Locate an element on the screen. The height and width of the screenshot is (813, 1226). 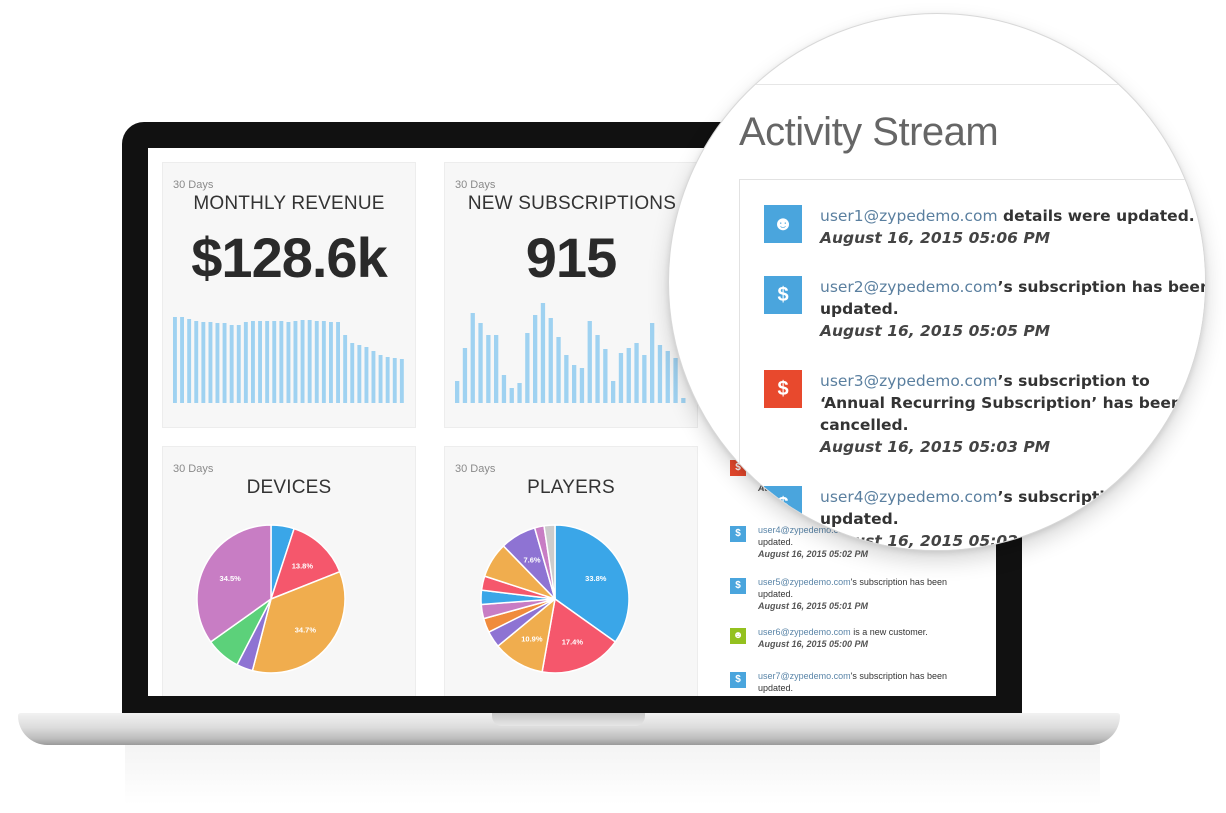
activity-message: ’s subscription has been updated. is located at coordinates (1013, 298).